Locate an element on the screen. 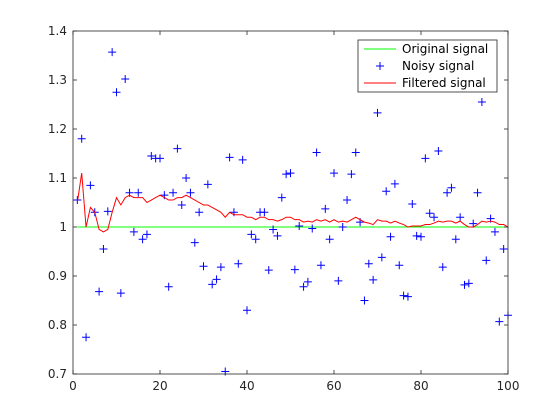 This screenshot has height=420, width=560. y-tick-label: 1.2 is located at coordinates (57, 129).